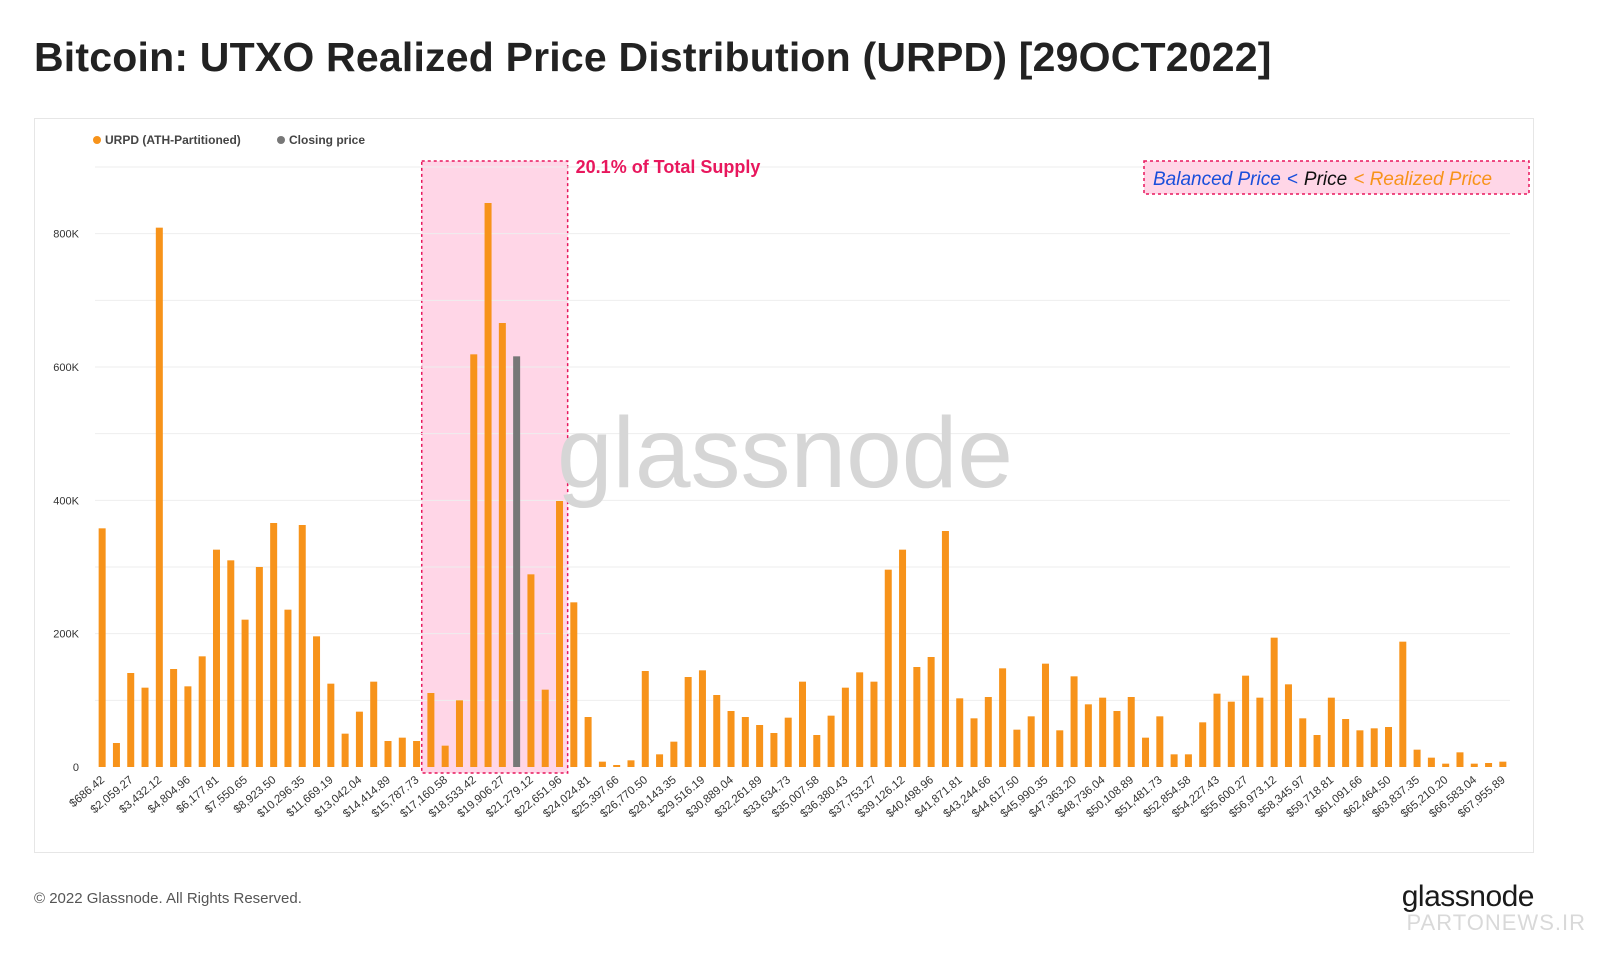  I want to click on price-relation-box-border, so click(1336, 177).